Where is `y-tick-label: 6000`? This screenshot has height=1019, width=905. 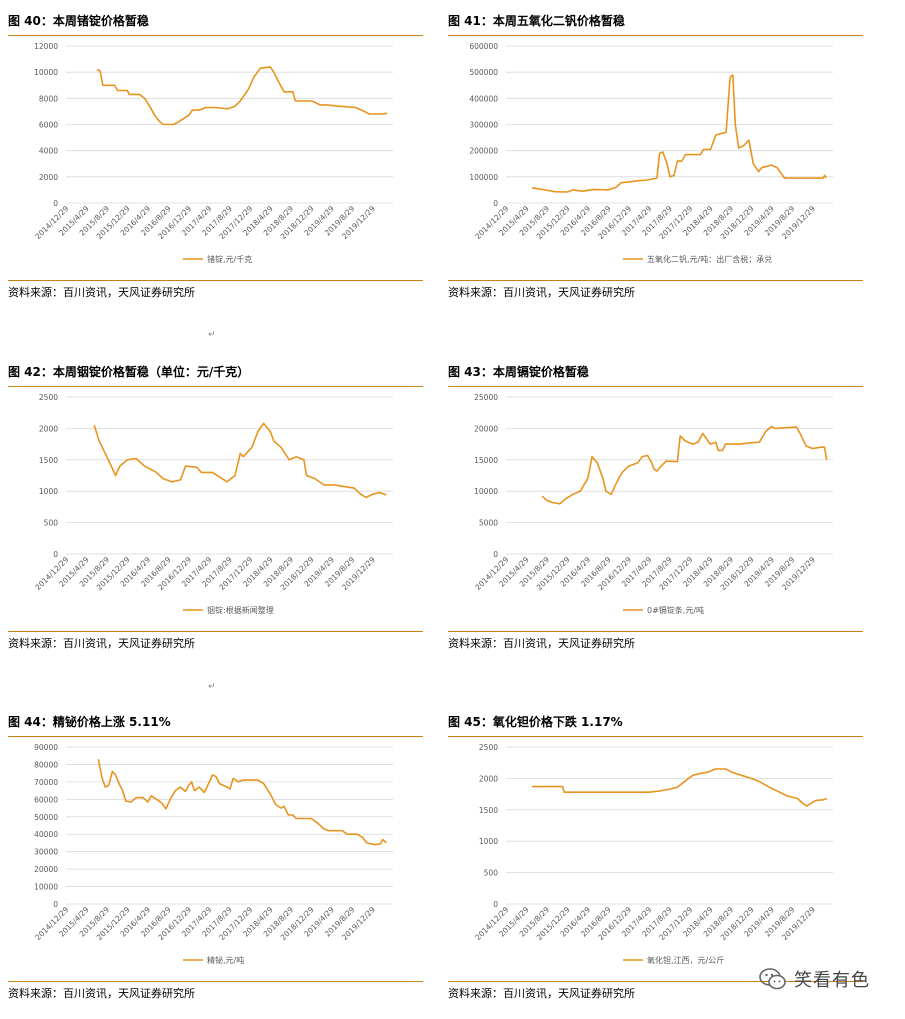
y-tick-label: 6000 is located at coordinates (48, 125).